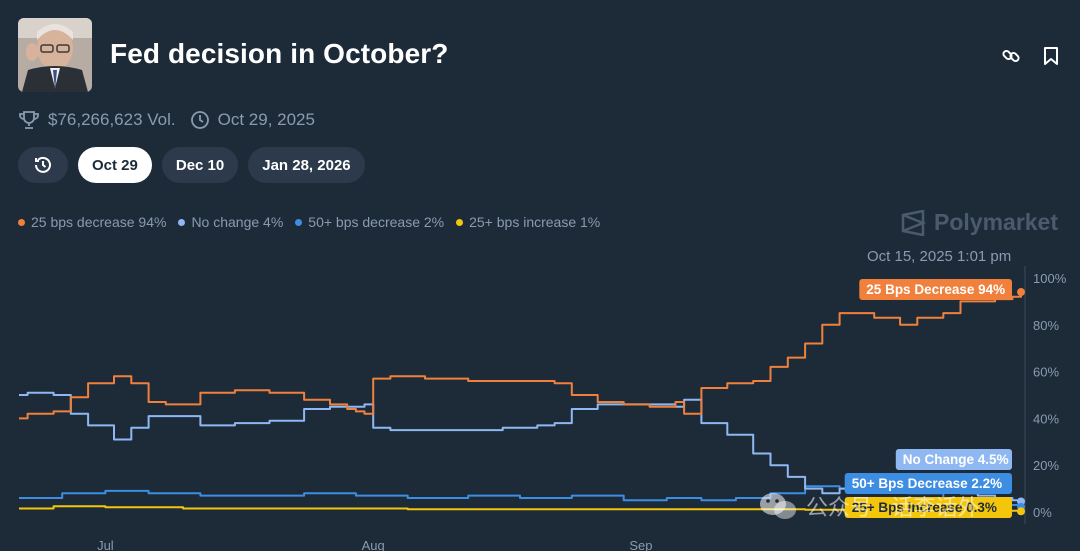  I want to click on market-meta: $76,266,623 Vol. Oct 29, 2025, so click(166, 120).